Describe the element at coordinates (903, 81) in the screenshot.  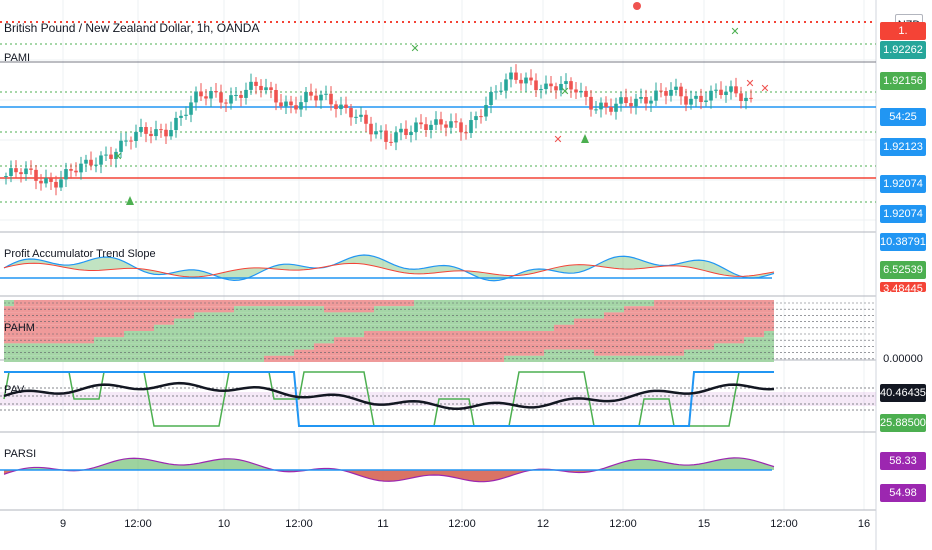
I see `price-tag: 1.92156` at that location.